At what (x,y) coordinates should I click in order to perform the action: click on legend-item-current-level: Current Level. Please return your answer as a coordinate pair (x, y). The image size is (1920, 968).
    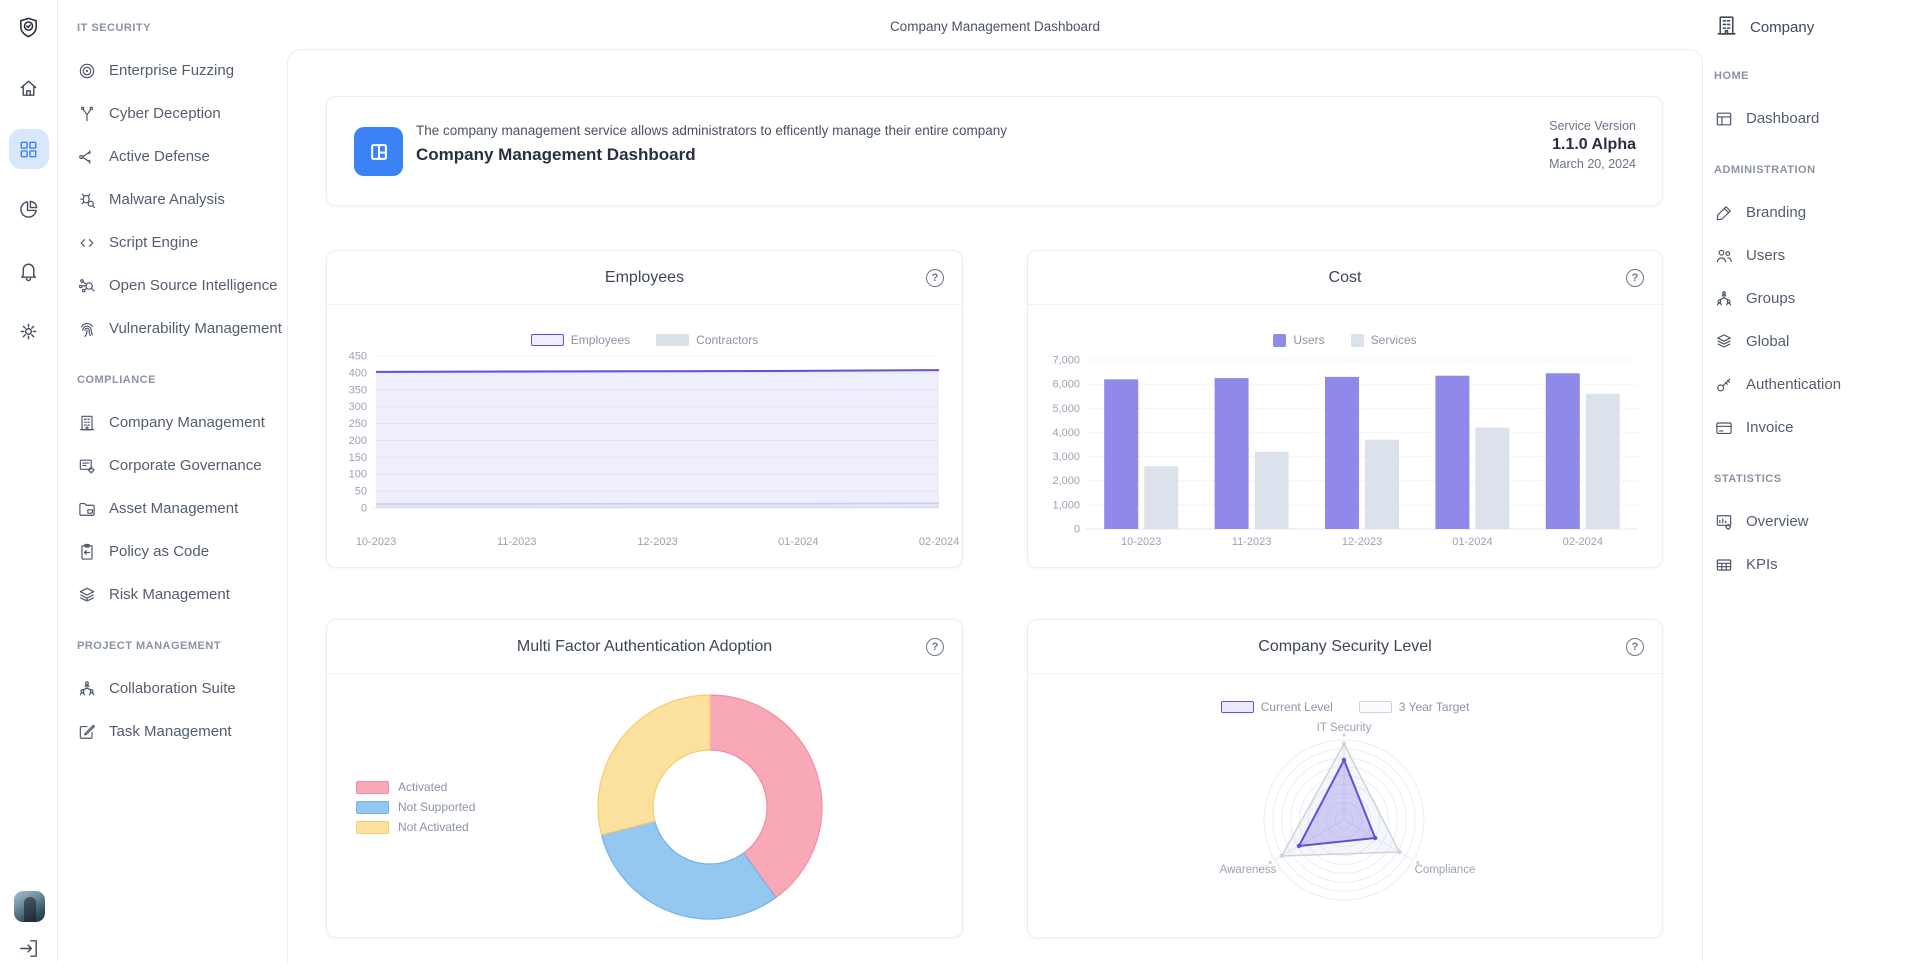
    Looking at the image, I should click on (1276, 707).